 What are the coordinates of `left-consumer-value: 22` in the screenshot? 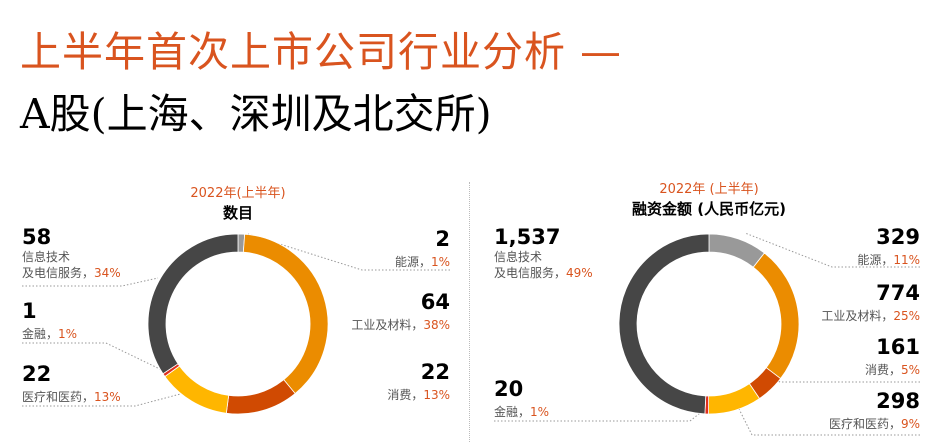 It's located at (435, 372).